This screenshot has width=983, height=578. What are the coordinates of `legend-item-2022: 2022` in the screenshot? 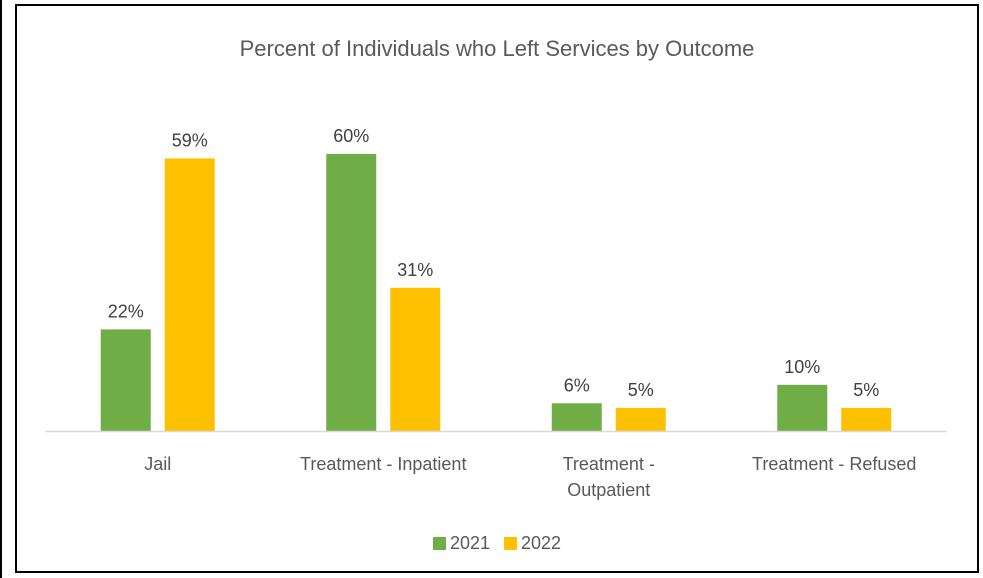 It's located at (532, 543).